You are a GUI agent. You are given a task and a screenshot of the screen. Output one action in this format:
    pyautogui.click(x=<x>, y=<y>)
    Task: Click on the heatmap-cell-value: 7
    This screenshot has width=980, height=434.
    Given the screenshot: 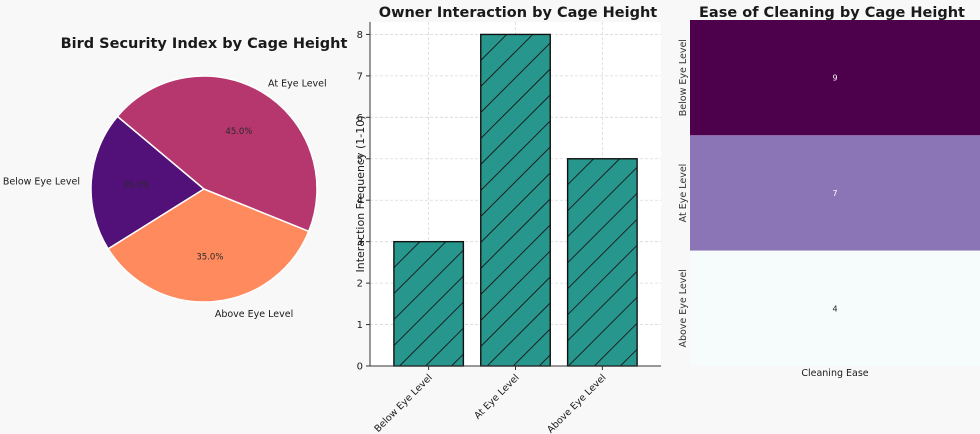 What is the action you would take?
    pyautogui.click(x=834, y=193)
    